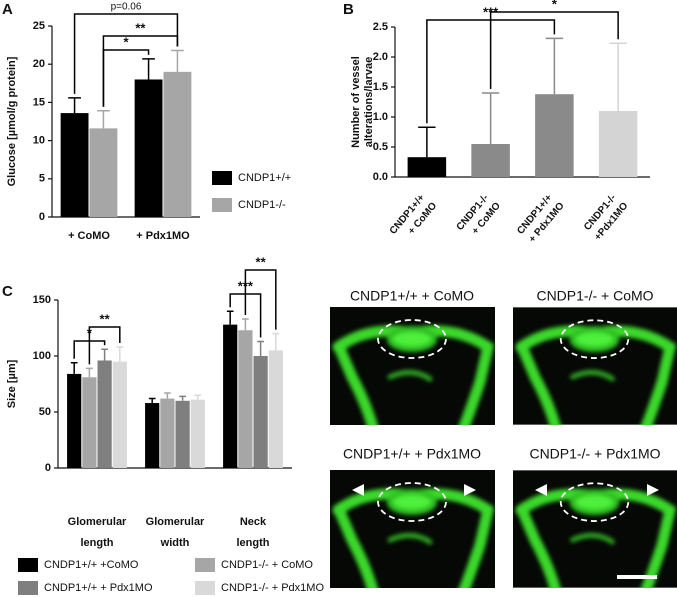 This screenshot has width=677, height=597. I want to click on legend-label: CNDP1-/- + CoMO, so click(267, 565).